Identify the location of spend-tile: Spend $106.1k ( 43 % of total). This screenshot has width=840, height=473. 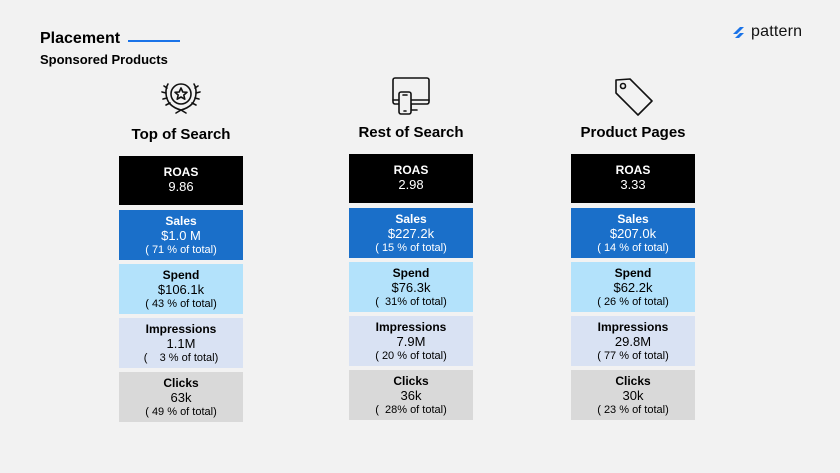
(181, 289).